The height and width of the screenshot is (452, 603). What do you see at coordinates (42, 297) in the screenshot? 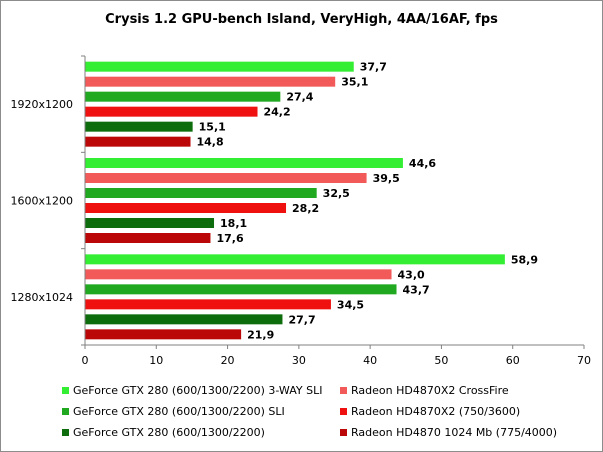
I see `category-label: 1280x1024` at bounding box center [42, 297].